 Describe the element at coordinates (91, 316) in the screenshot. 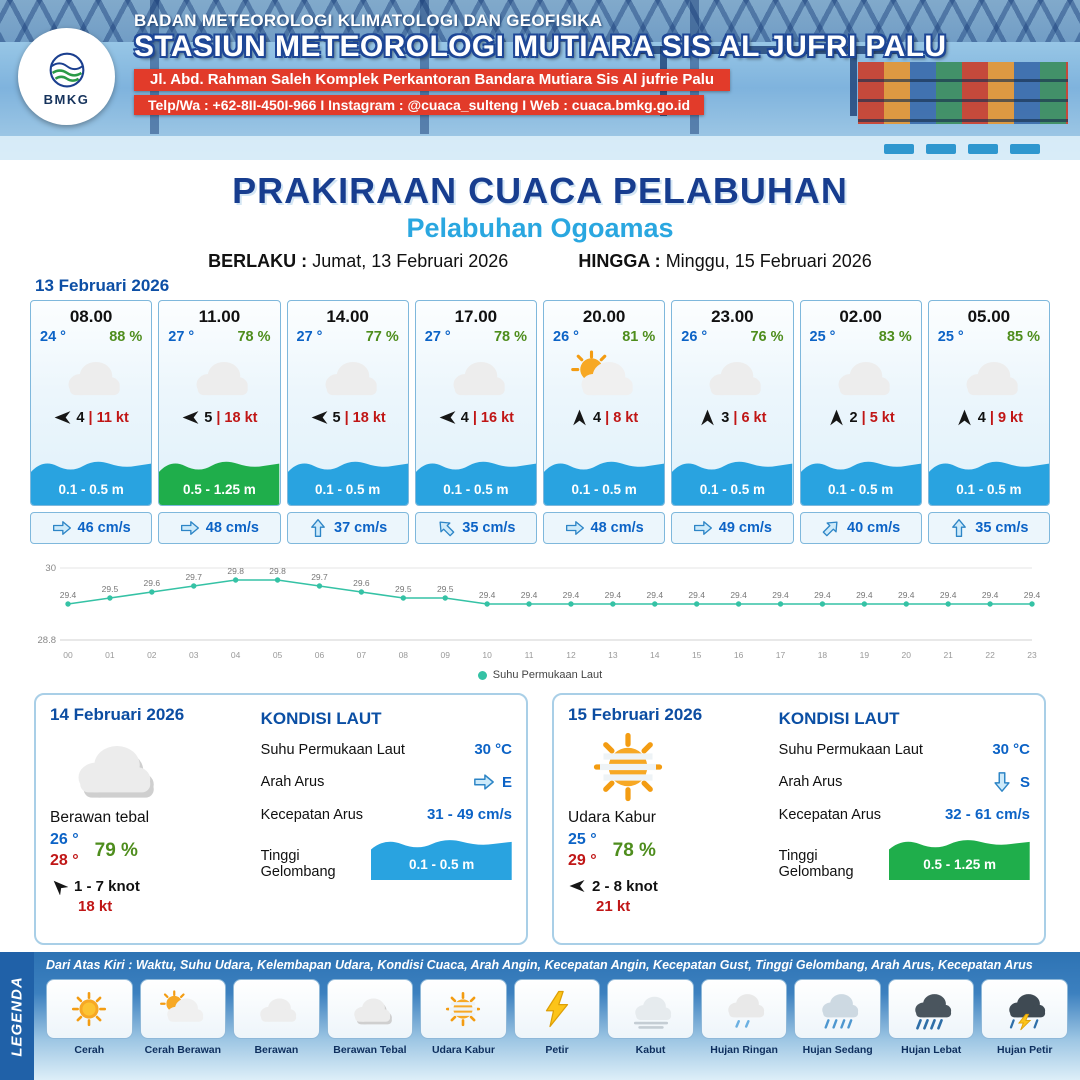

I see `forecast-time: 08.00` at that location.